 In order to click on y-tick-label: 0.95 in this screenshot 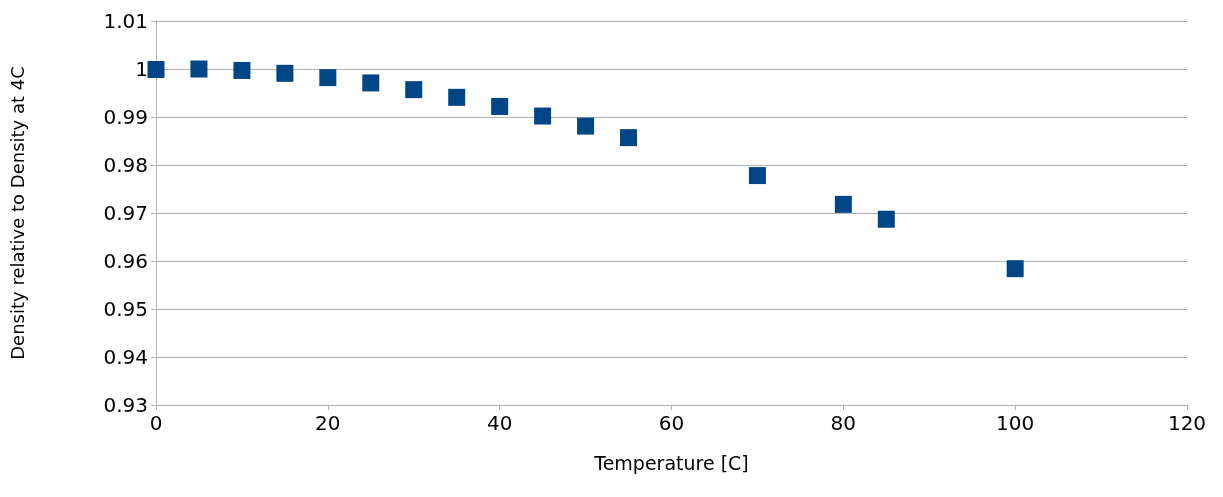, I will do `click(125, 309)`.